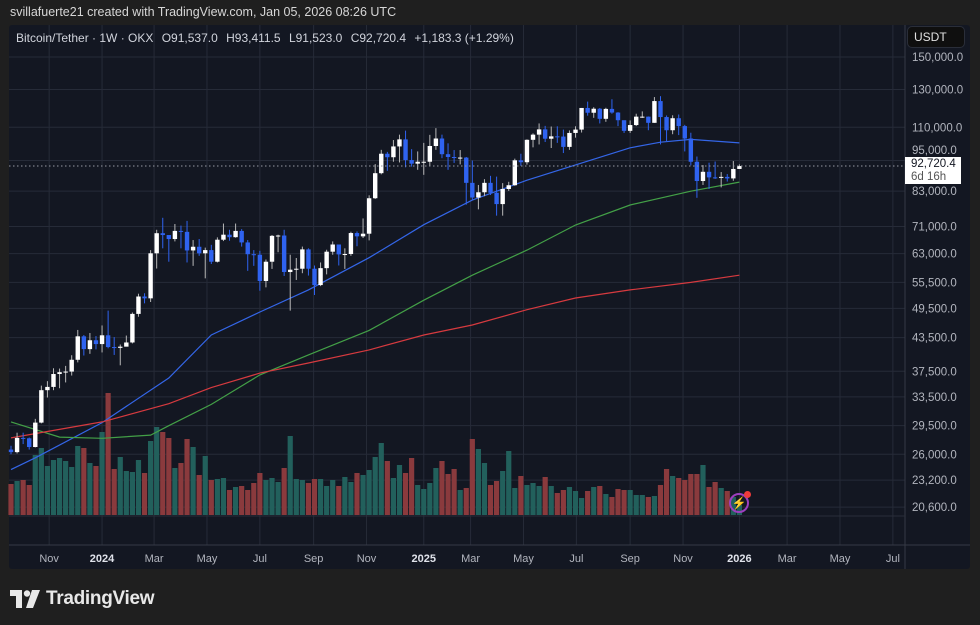  Describe the element at coordinates (740, 502) in the screenshot. I see `lightning-icon: ⚡` at that location.